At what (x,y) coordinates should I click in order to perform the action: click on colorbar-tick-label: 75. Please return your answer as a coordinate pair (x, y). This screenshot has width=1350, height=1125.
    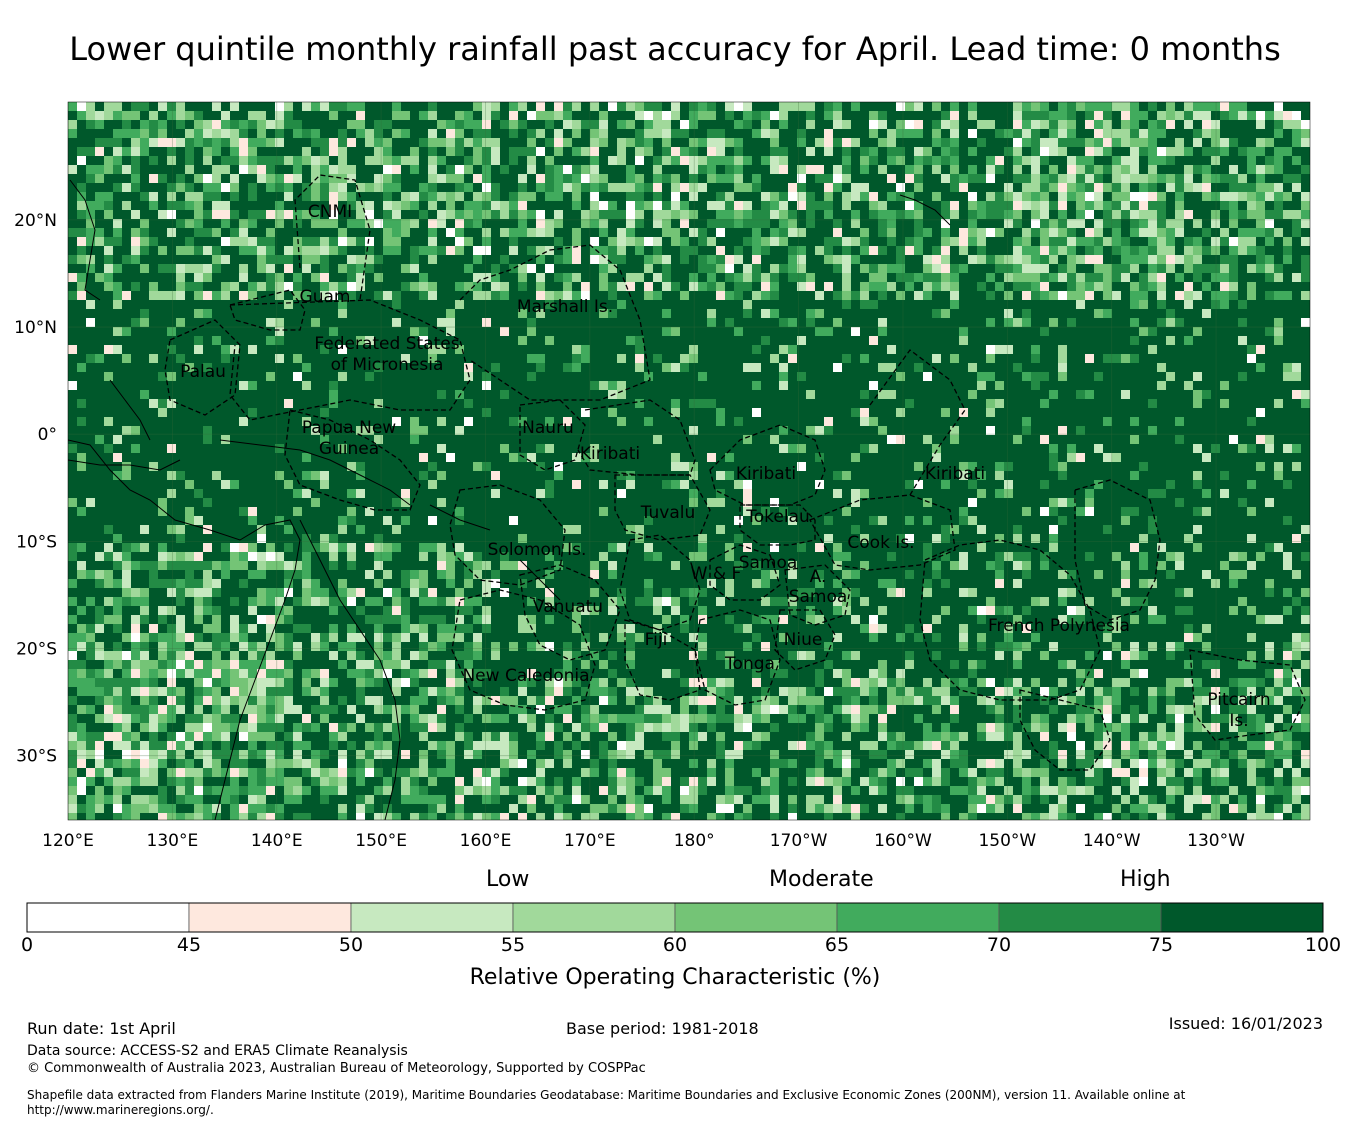
    Looking at the image, I should click on (1161, 945).